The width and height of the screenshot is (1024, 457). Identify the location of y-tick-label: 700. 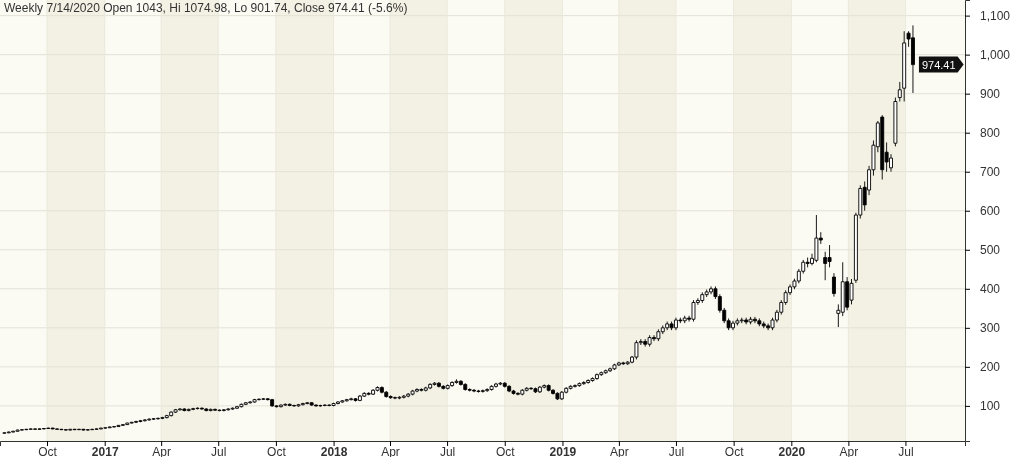
(990, 172).